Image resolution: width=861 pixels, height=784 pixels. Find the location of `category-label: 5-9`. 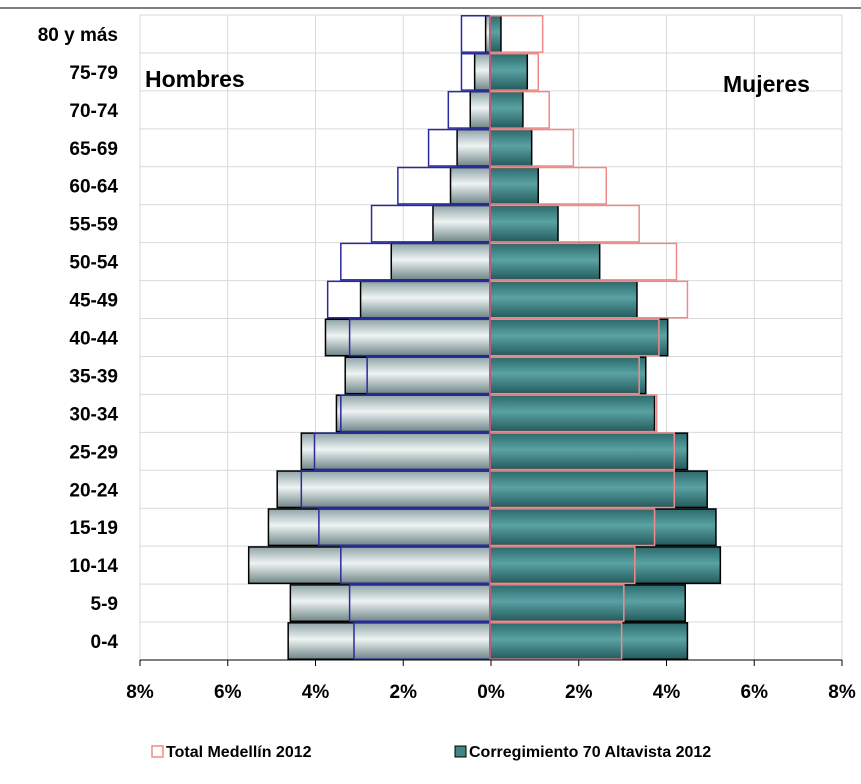

category-label: 5-9 is located at coordinates (104, 604).